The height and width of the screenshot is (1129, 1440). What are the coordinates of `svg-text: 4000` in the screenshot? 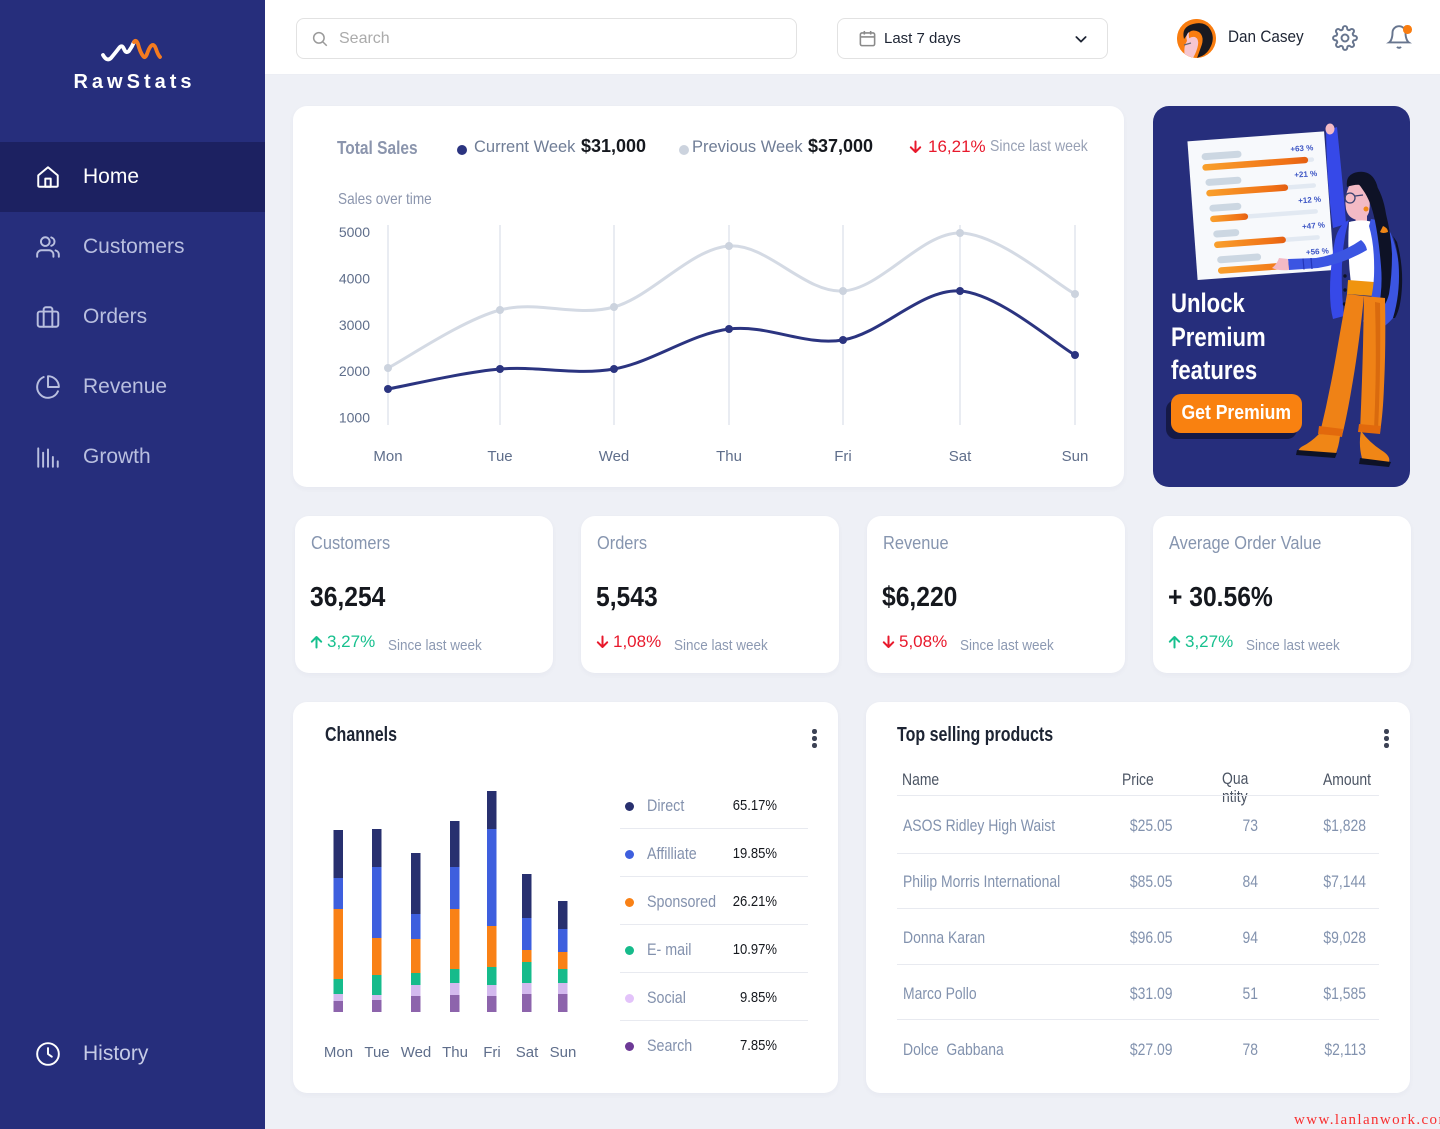 It's located at (354, 279).